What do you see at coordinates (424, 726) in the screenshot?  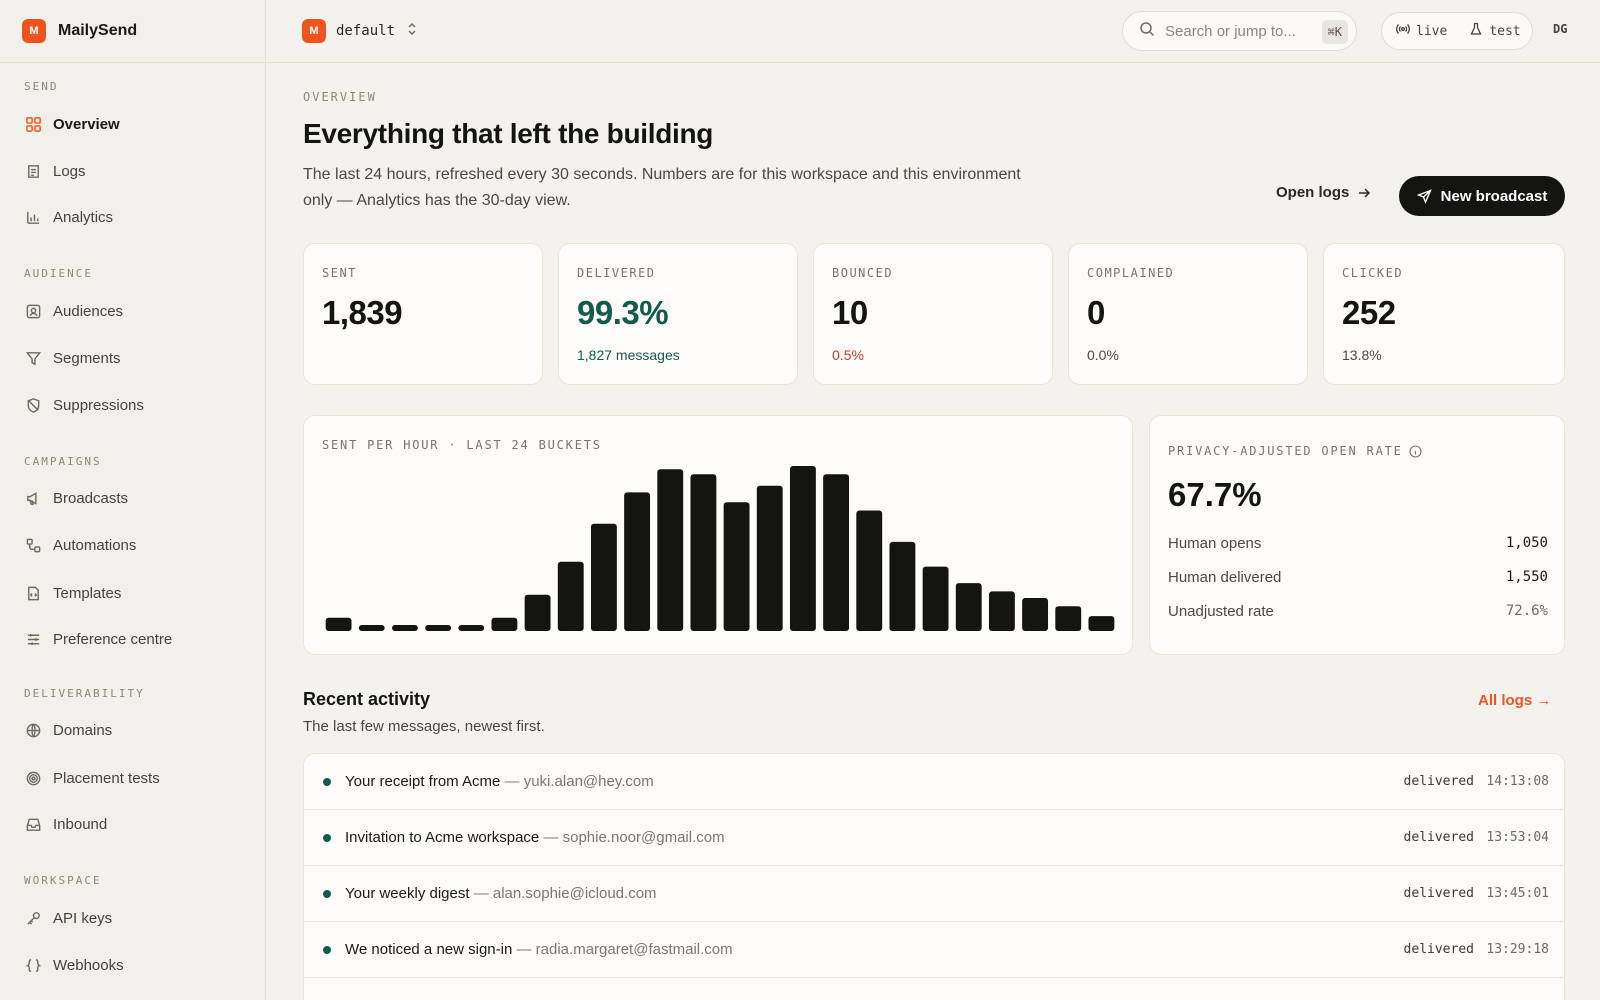 I see `recent-activity-subtitle: The last few messages, newest first.` at bounding box center [424, 726].